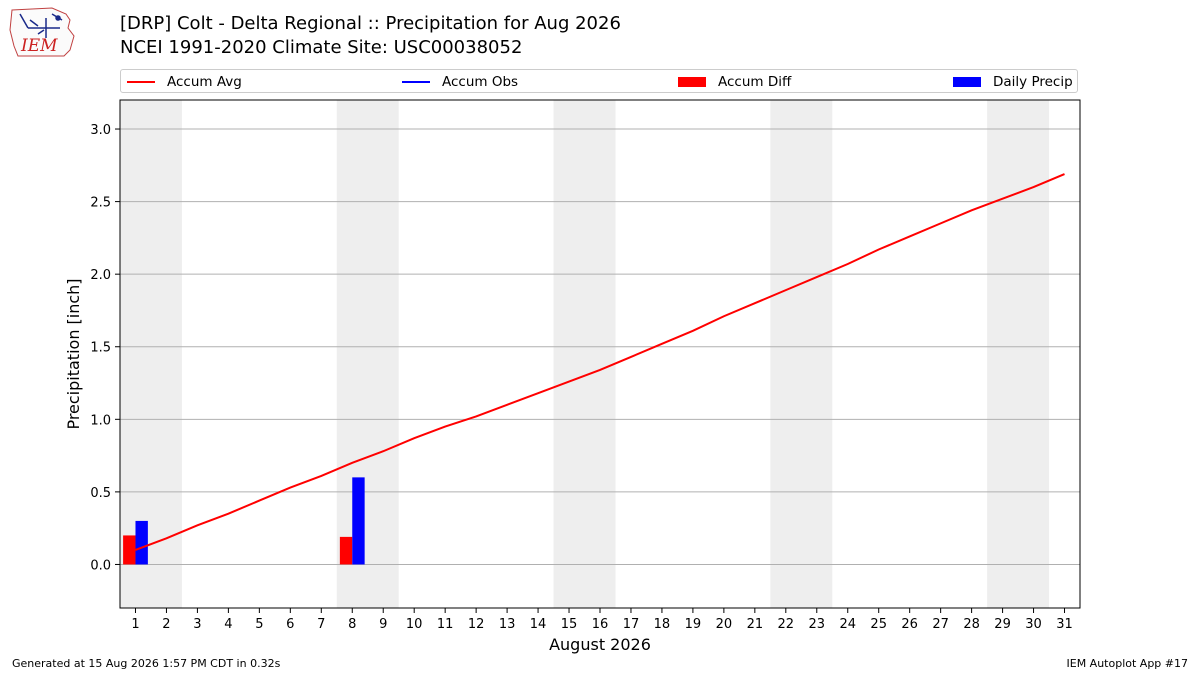 This screenshot has width=1200, height=675. I want to click on x-tick-label: 6, so click(290, 624).